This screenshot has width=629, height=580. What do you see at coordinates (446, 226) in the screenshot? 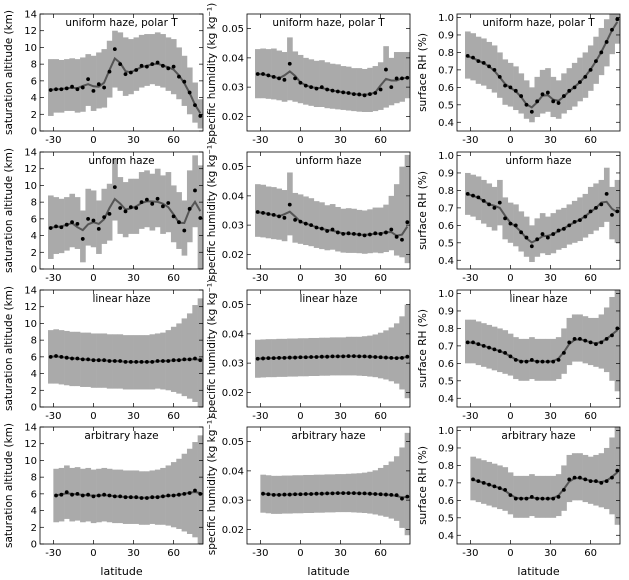
I see `y-tick-label: 0.6` at bounding box center [446, 226].